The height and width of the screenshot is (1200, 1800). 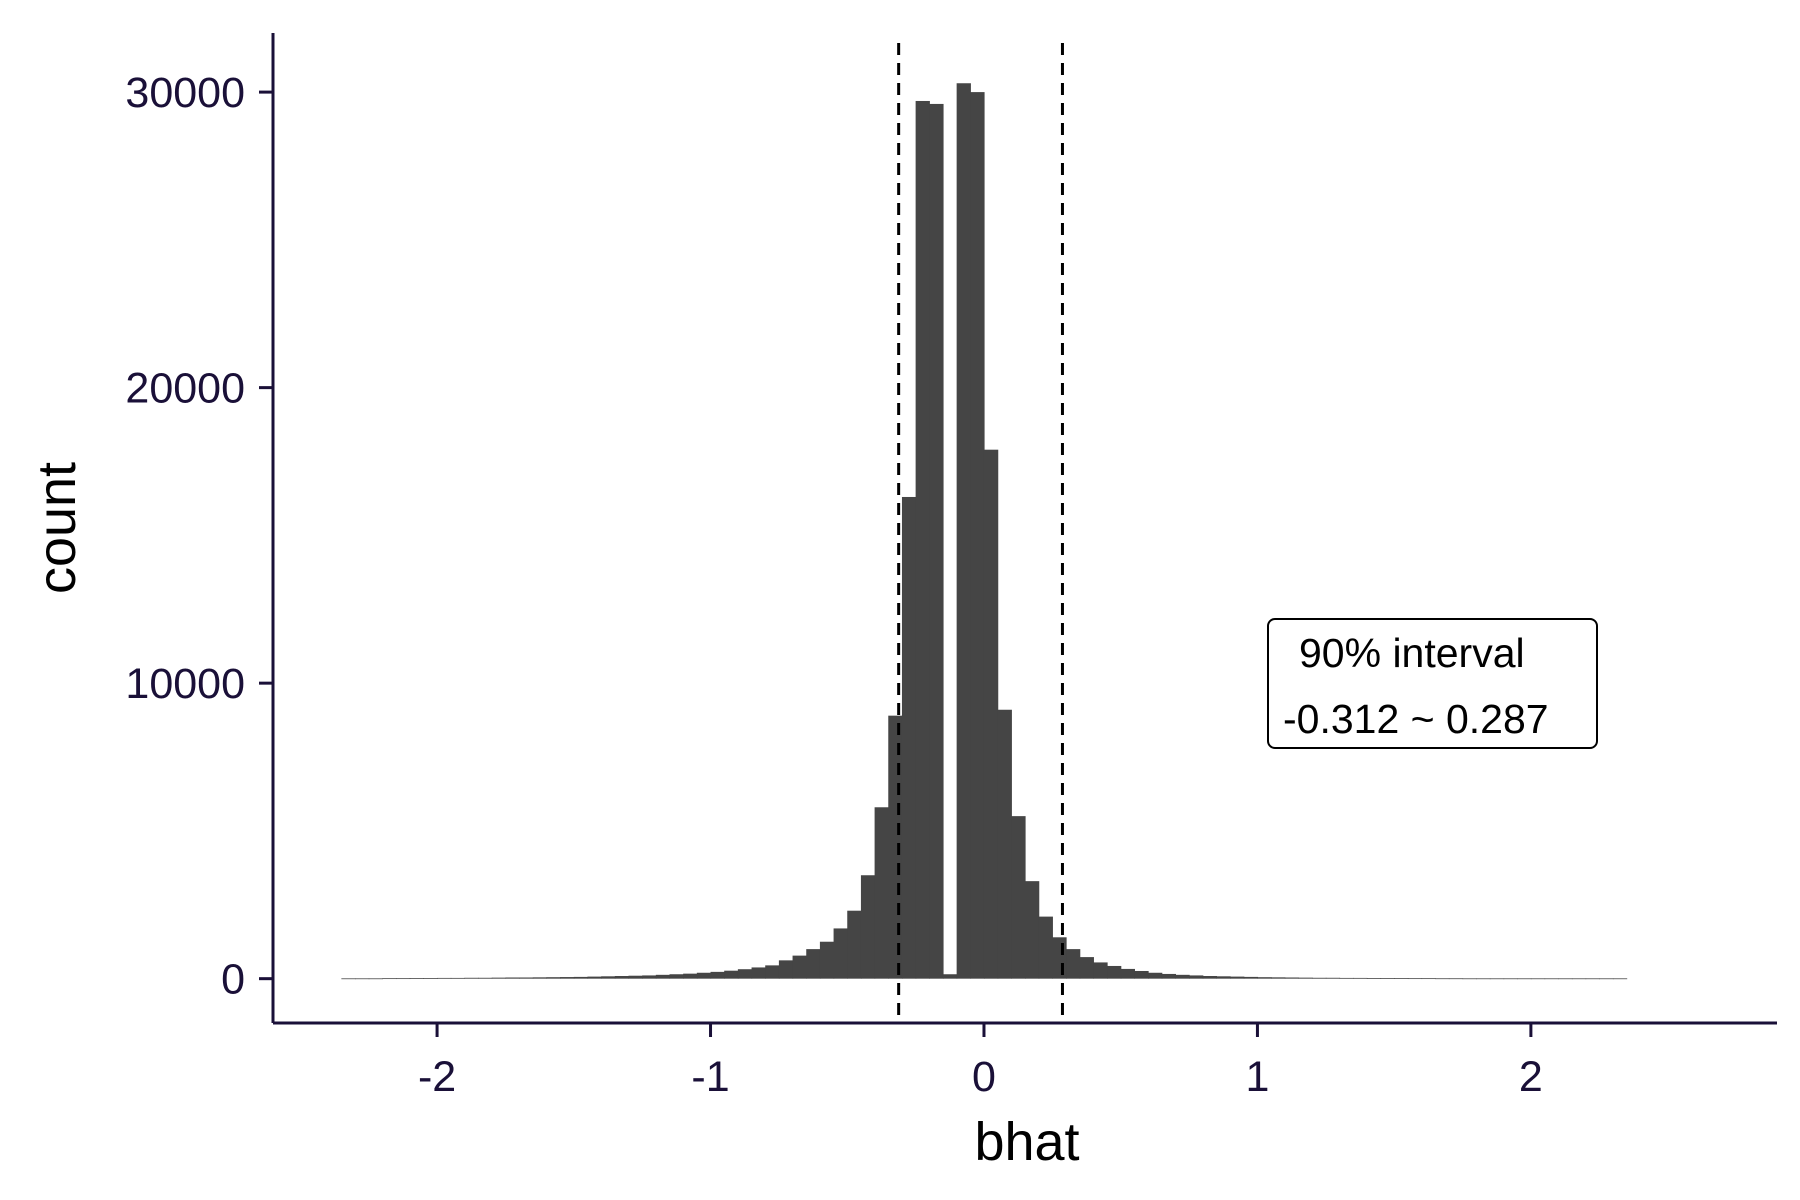 I want to click on annotation-box, so click(x=1432, y=683).